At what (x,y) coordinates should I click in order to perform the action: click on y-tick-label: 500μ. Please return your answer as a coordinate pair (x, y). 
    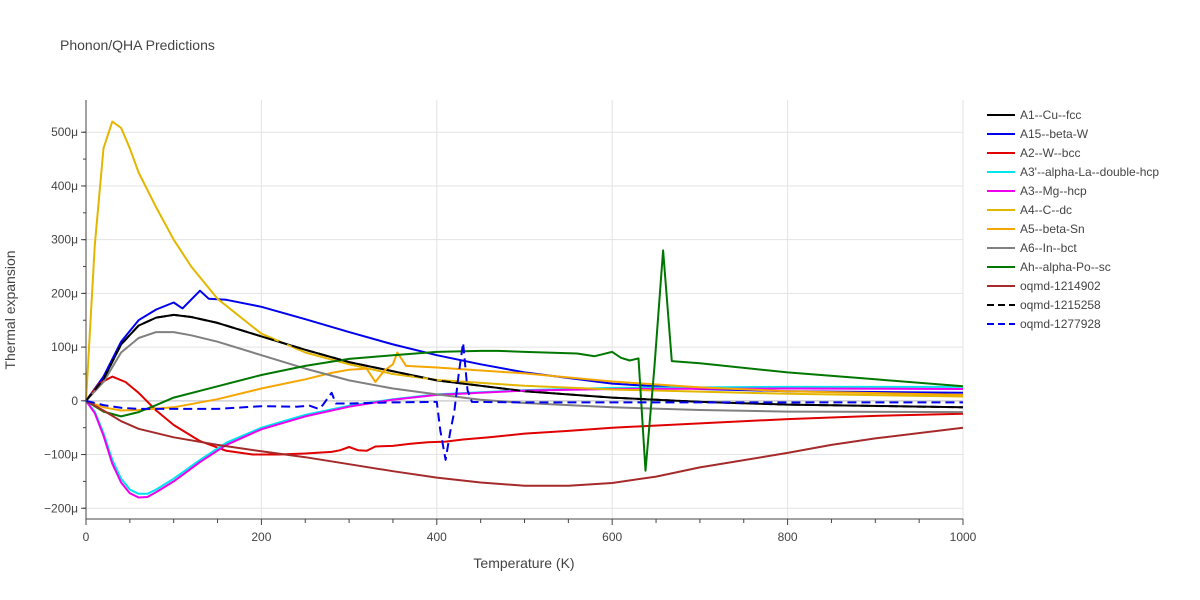
    Looking at the image, I should click on (64, 132).